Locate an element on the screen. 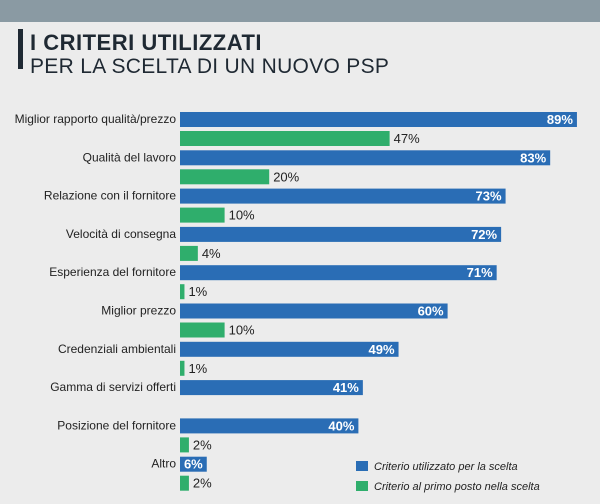 Image resolution: width=600 pixels, height=504 pixels. chart-subtitle: PER LA SCELTA DI UN NUOVO PSP is located at coordinates (210, 66).